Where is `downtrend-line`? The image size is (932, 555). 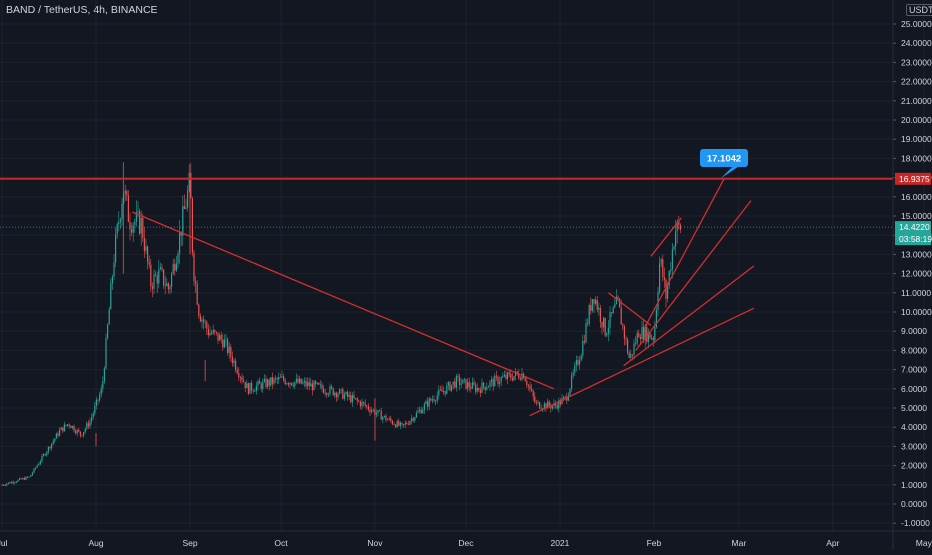 downtrend-line is located at coordinates (343, 300).